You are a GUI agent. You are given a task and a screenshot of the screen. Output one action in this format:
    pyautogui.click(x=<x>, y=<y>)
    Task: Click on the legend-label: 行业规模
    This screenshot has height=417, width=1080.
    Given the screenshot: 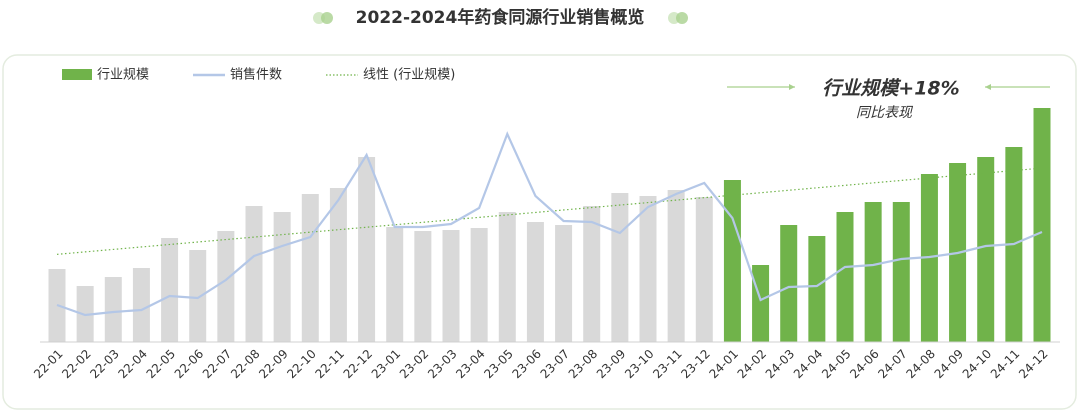 What is the action you would take?
    pyautogui.click(x=123, y=75)
    